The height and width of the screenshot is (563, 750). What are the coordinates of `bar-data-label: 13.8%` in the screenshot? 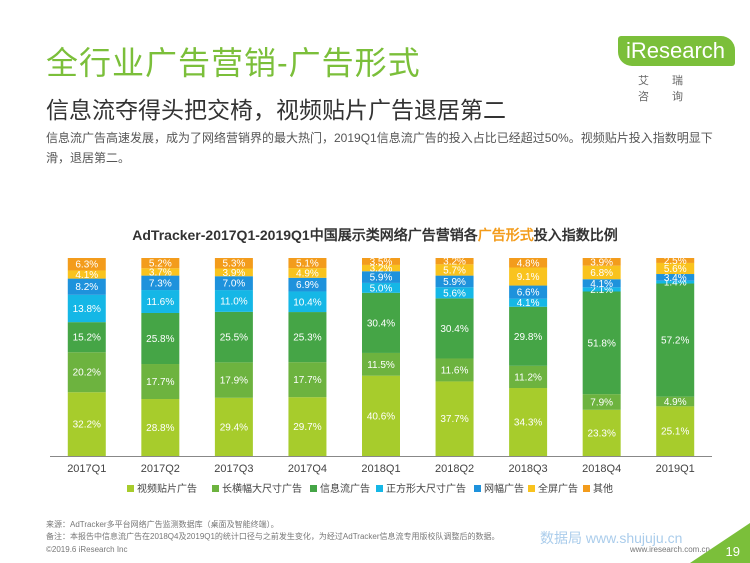 It's located at (87, 309).